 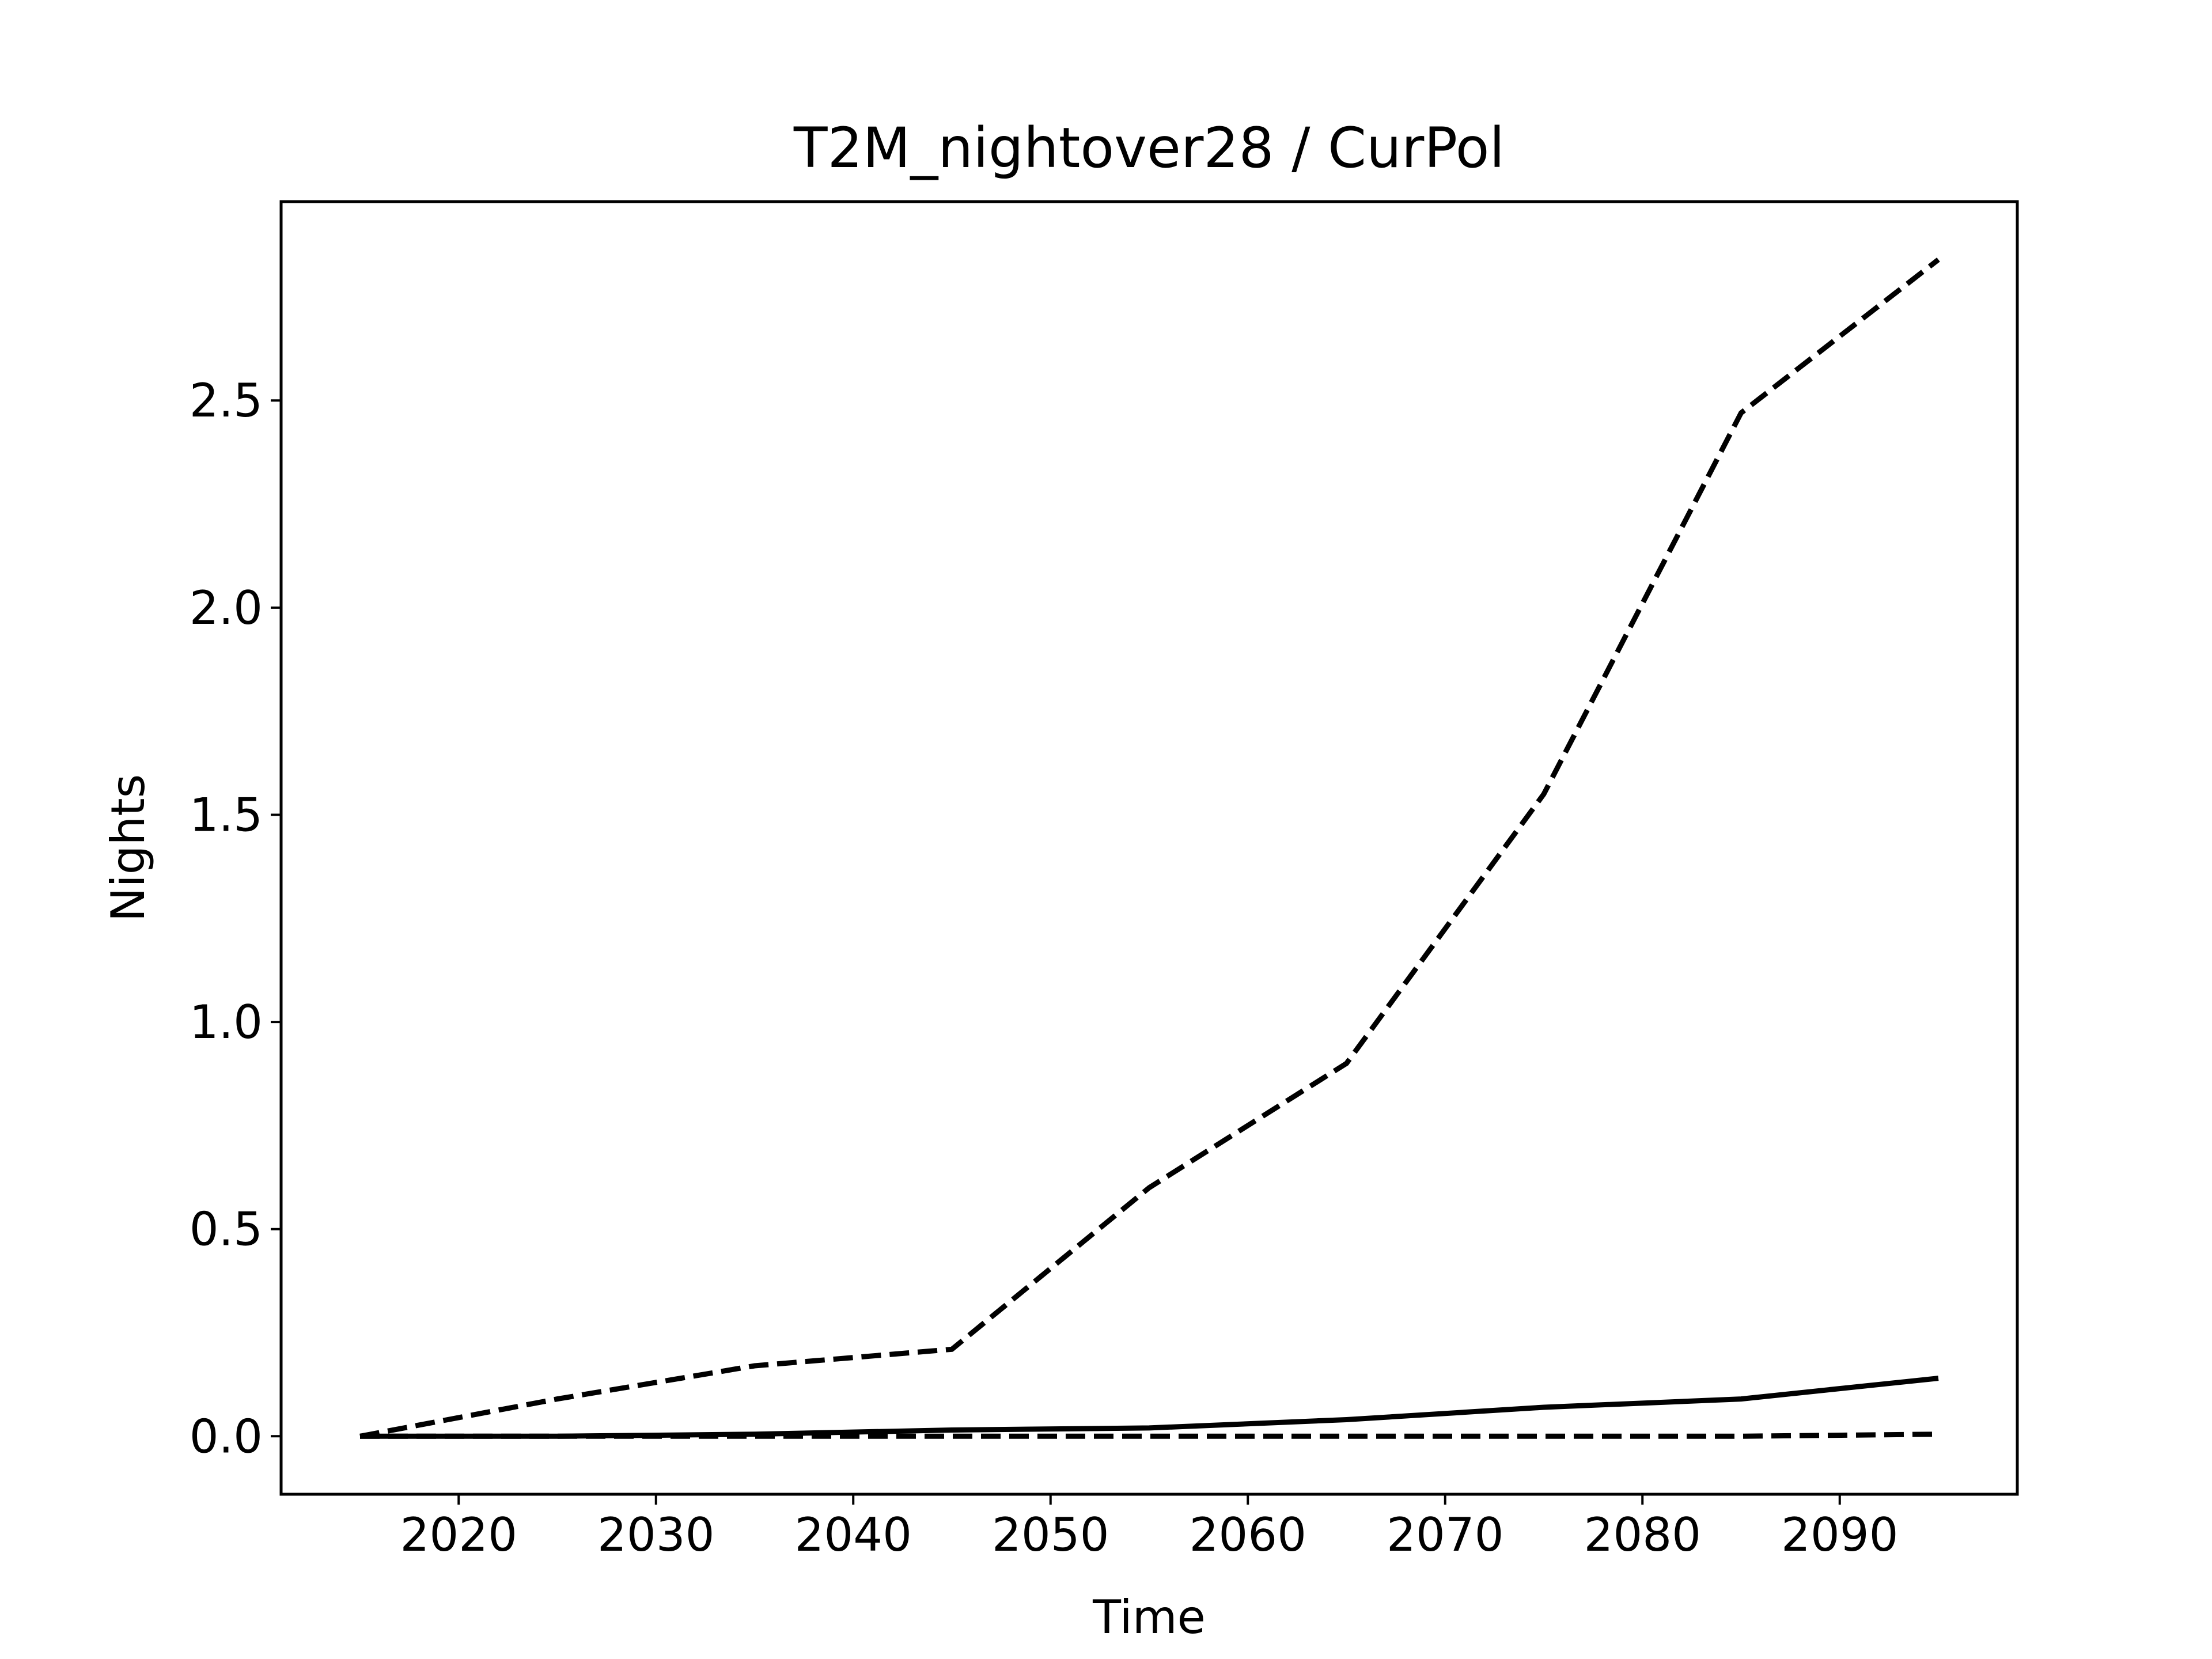 I want to click on x-tick-label: 2040, so click(x=853, y=1535).